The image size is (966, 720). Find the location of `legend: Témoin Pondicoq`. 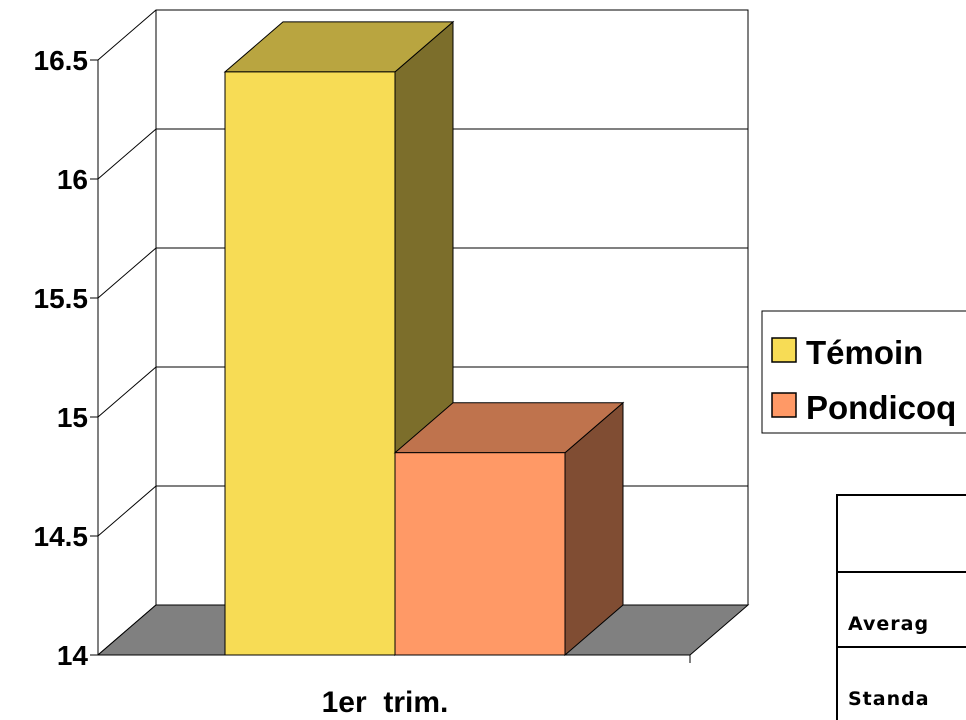

legend: Témoin Pondicoq is located at coordinates (863, 372).